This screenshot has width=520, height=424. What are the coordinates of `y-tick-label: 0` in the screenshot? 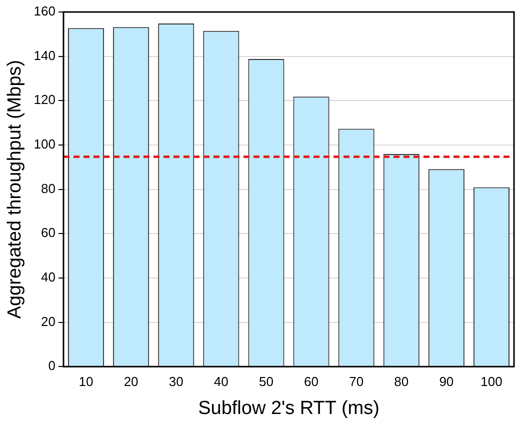 It's located at (52, 366).